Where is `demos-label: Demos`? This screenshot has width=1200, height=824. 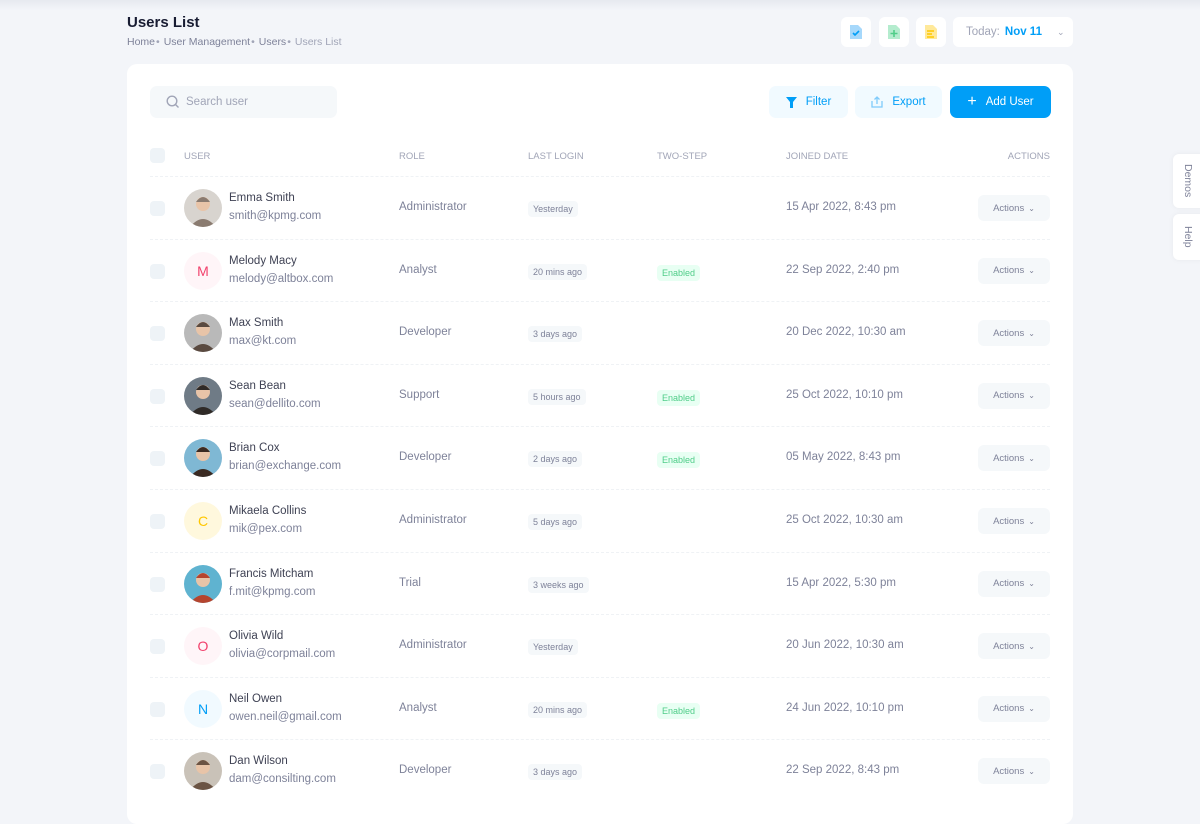 demos-label: Demos is located at coordinates (1188, 181).